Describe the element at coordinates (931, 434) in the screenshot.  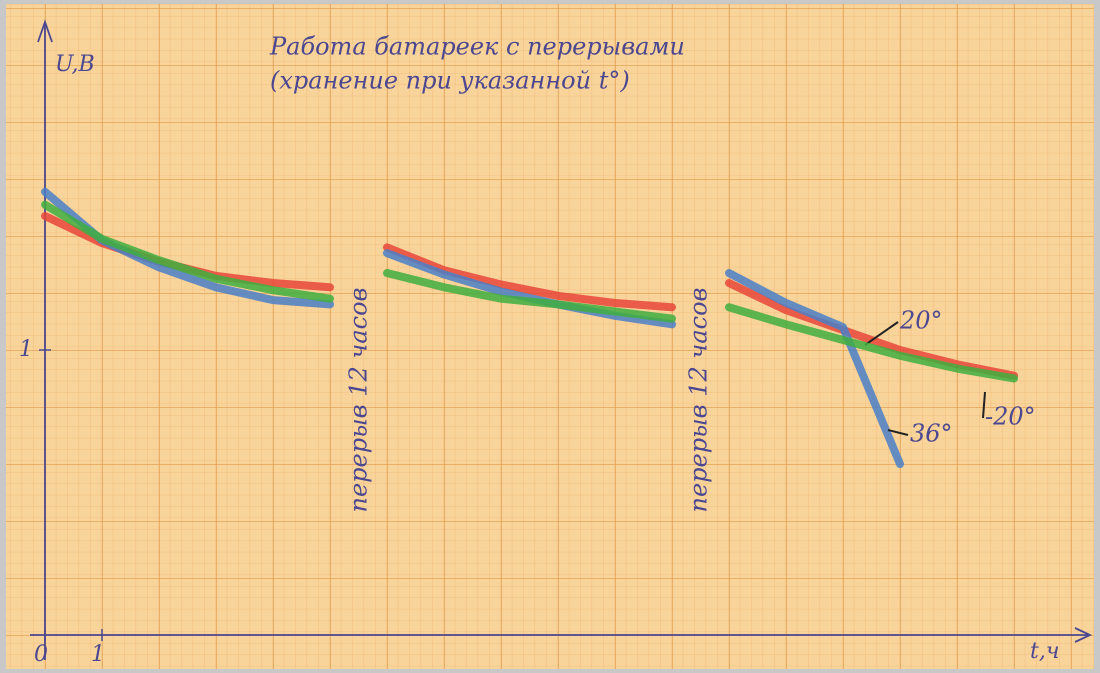
I see `series-label: 36°` at that location.